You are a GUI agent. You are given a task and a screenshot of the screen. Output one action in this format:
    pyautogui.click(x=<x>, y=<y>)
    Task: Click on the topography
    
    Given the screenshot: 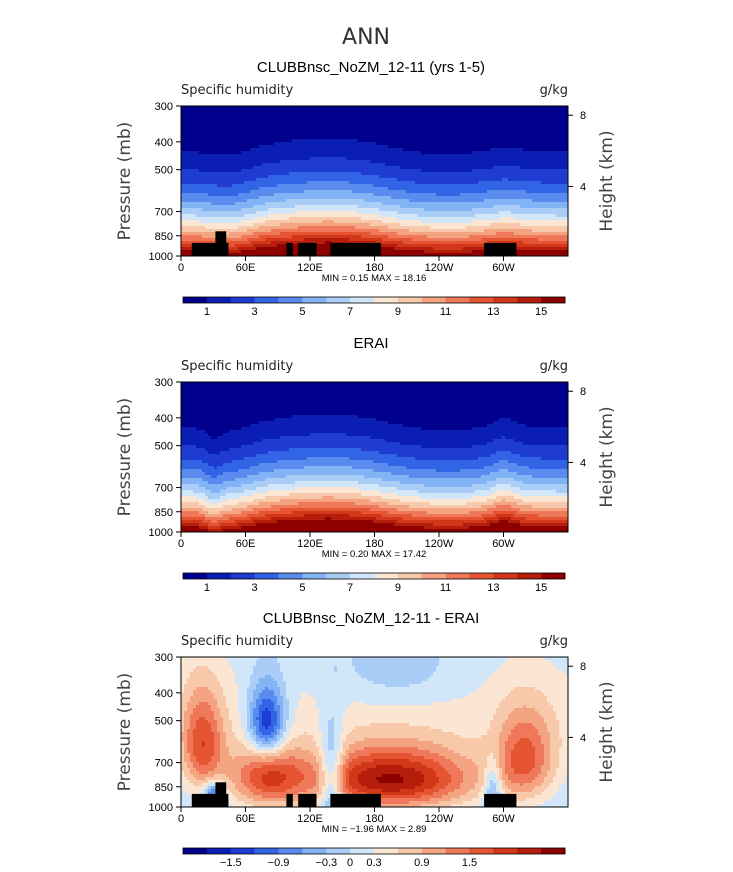 What is the action you would take?
    pyautogui.click(x=354, y=794)
    